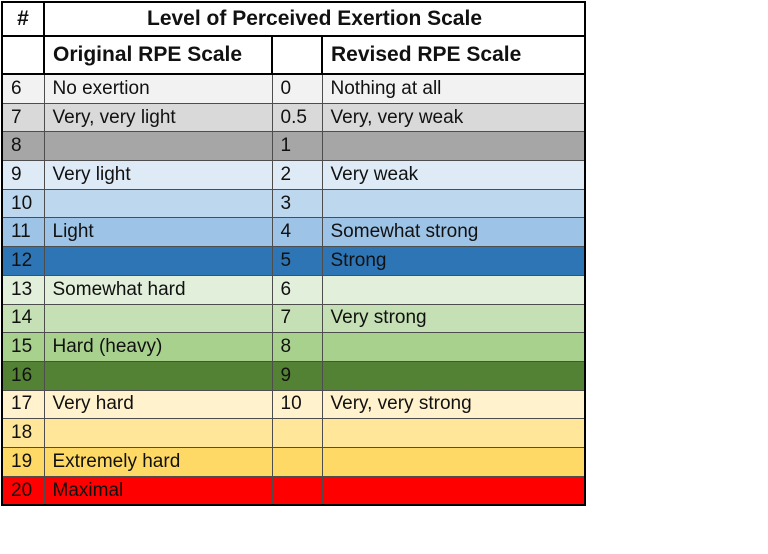 The width and height of the screenshot is (768, 554). I want to click on table-row-15: 15 Hard (heavy) 8, so click(293, 347).